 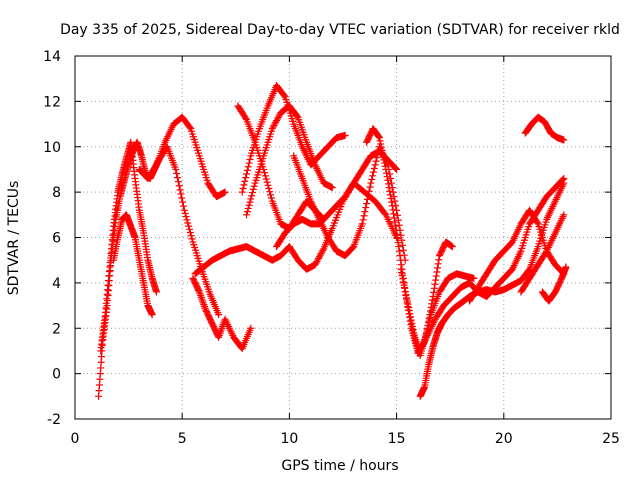 I want to click on y-tick-label: 2, so click(x=56, y=329).